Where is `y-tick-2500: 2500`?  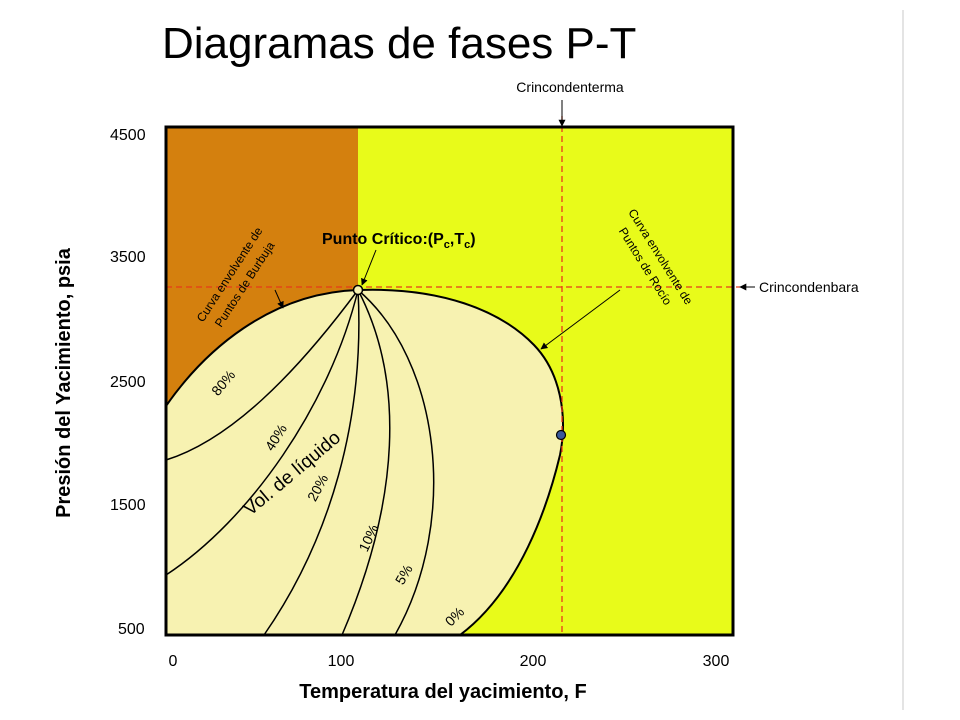 y-tick-2500: 2500 is located at coordinates (128, 382).